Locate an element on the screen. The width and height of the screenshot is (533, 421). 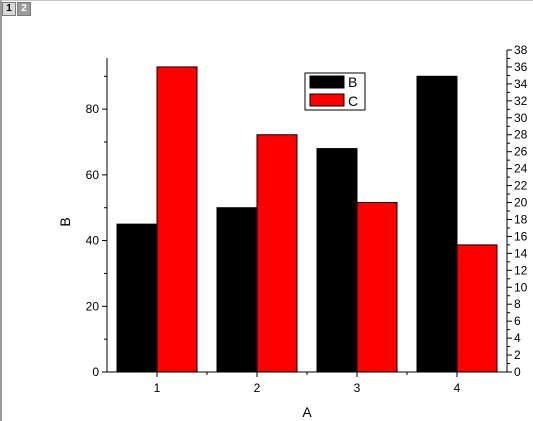
legend-label-b: B is located at coordinates (352, 82).